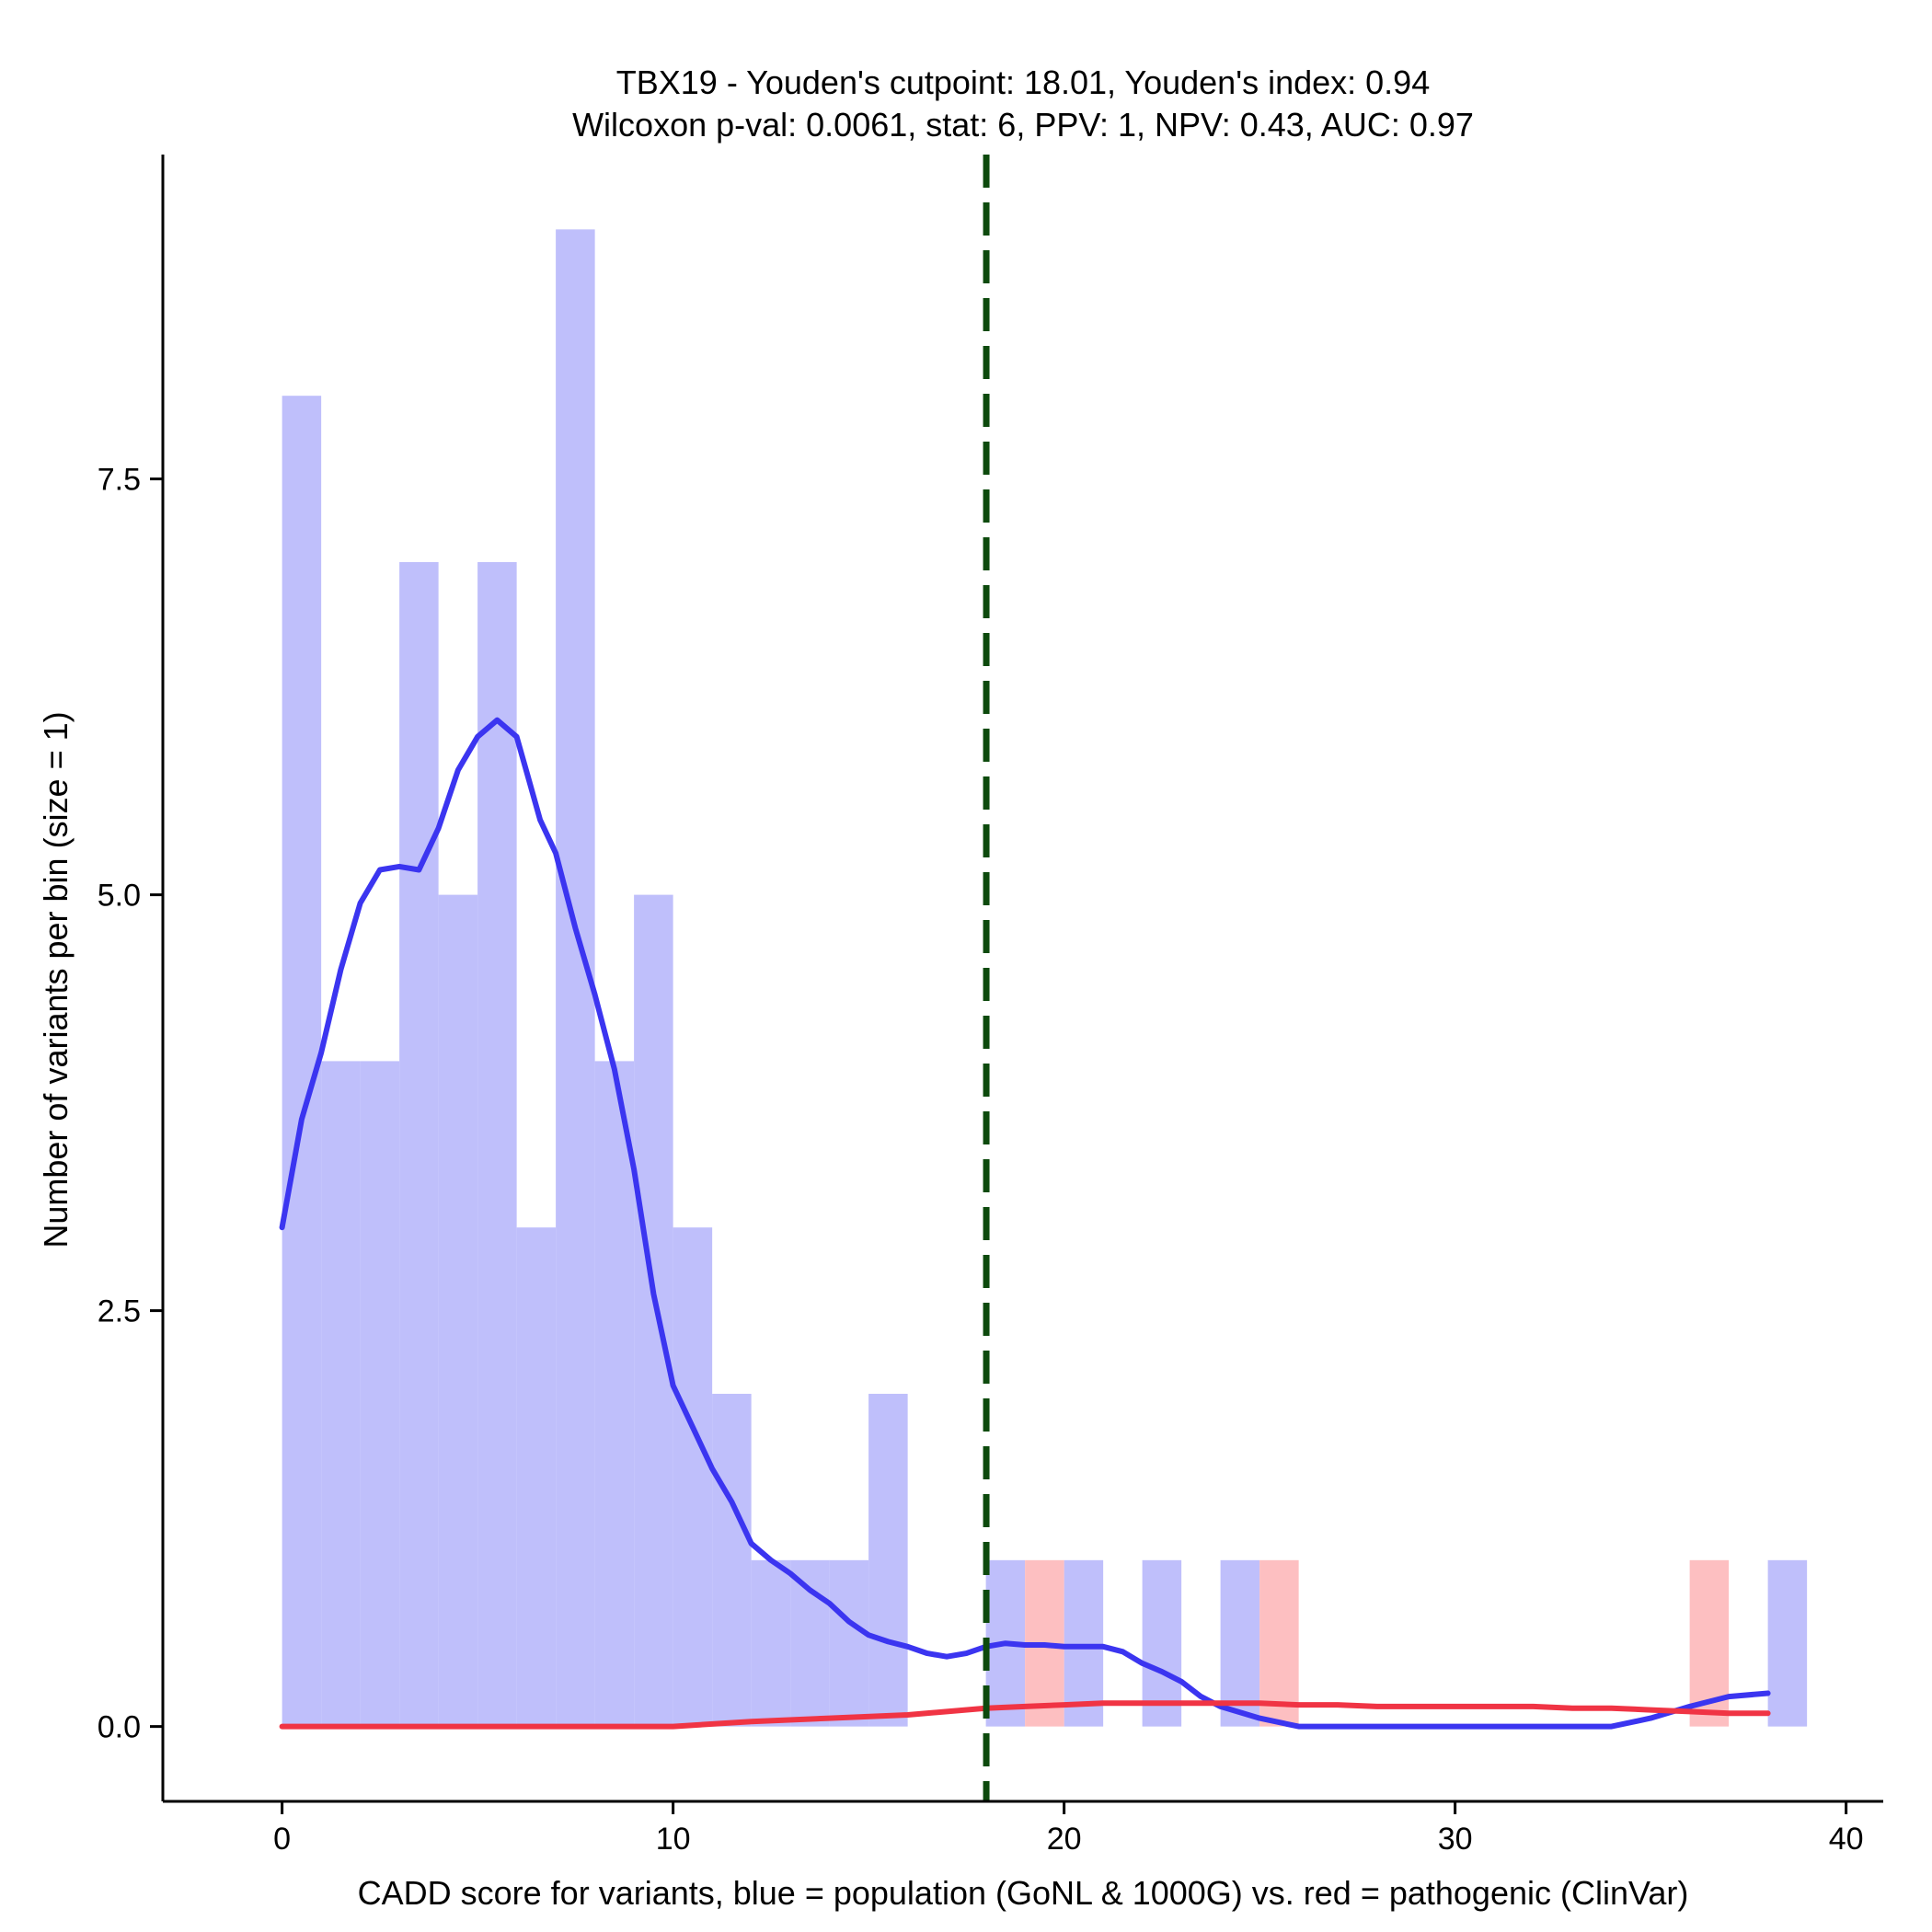 This screenshot has height=1932, width=1932. I want to click on x-tick-label: 0, so click(282, 1839).